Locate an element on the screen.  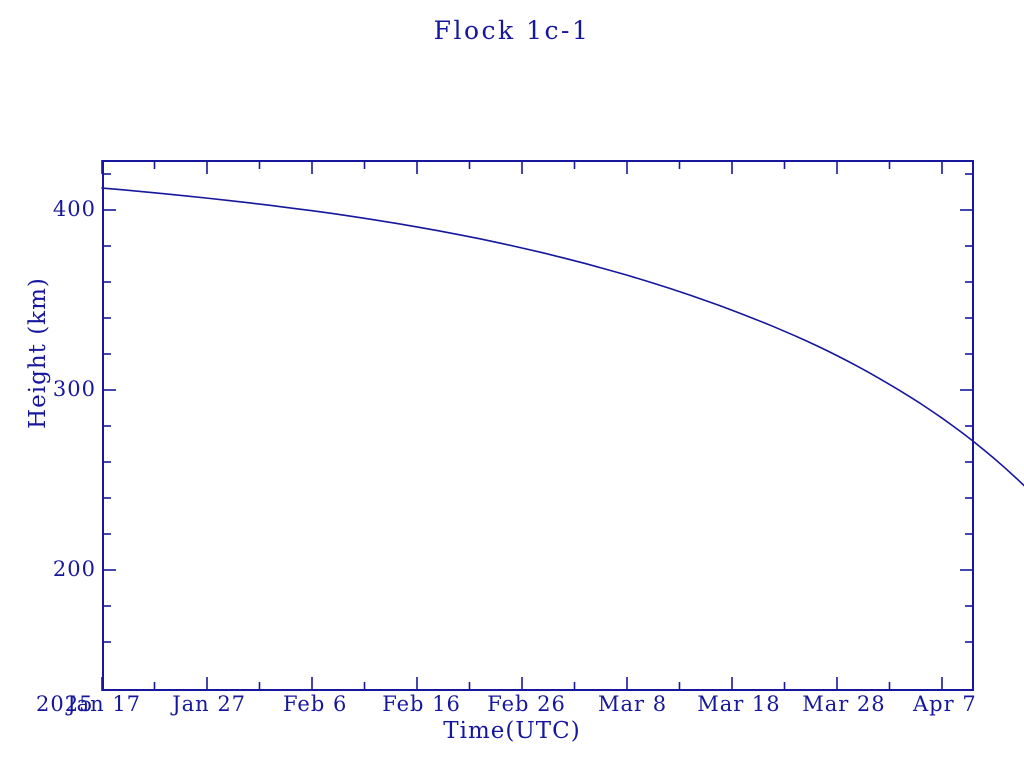
y-axis-label: Height (km) is located at coordinates (38, 353).